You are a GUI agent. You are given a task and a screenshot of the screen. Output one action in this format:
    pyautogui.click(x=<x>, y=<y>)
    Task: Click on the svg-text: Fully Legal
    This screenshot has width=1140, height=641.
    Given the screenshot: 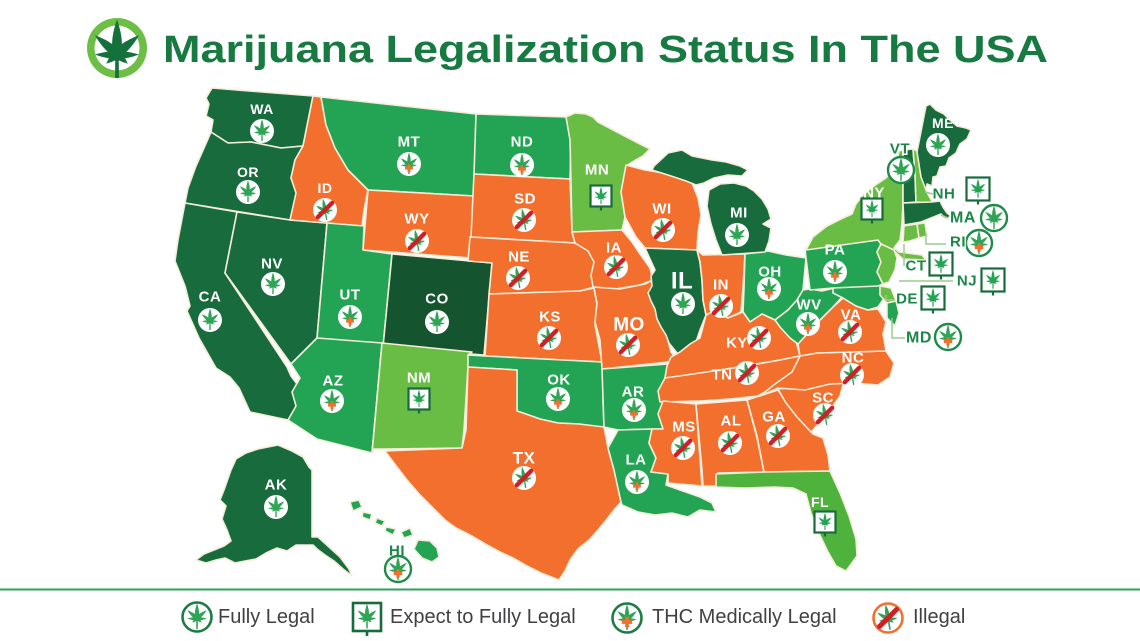 What is the action you would take?
    pyautogui.click(x=266, y=617)
    